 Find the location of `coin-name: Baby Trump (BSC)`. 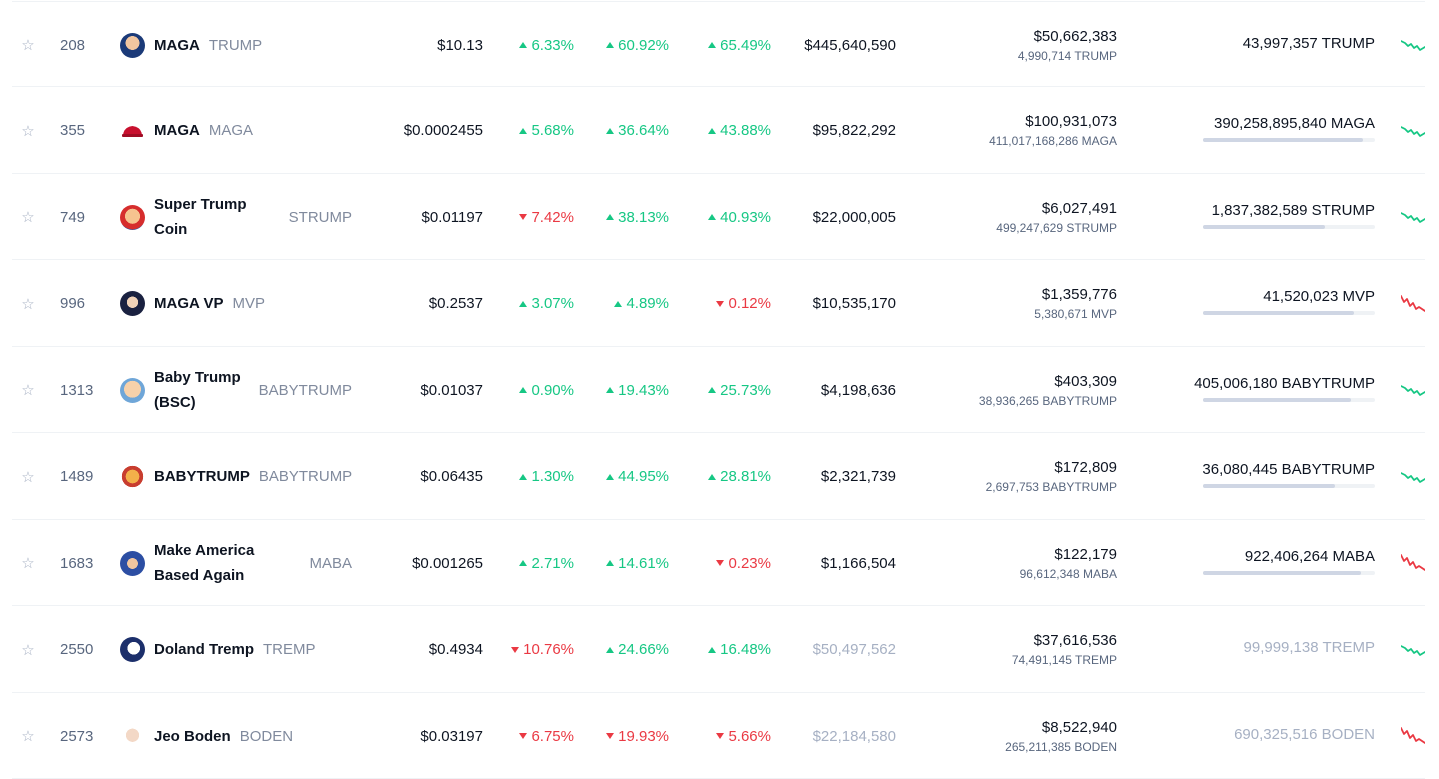

coin-name: Baby Trump (BSC) is located at coordinates (197, 390).